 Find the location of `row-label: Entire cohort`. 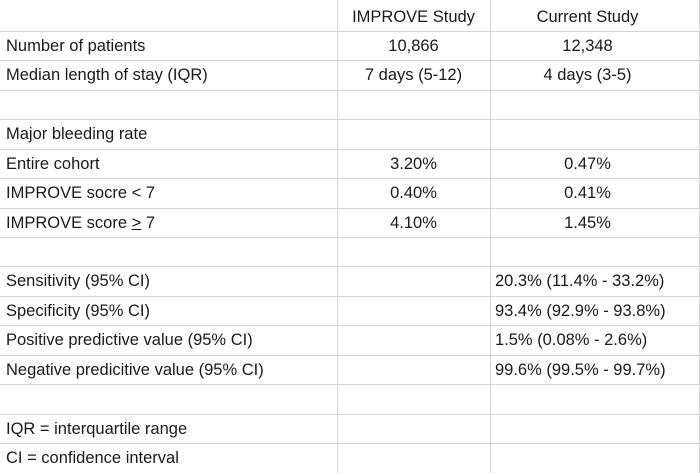

row-label: Entire cohort is located at coordinates (53, 164).